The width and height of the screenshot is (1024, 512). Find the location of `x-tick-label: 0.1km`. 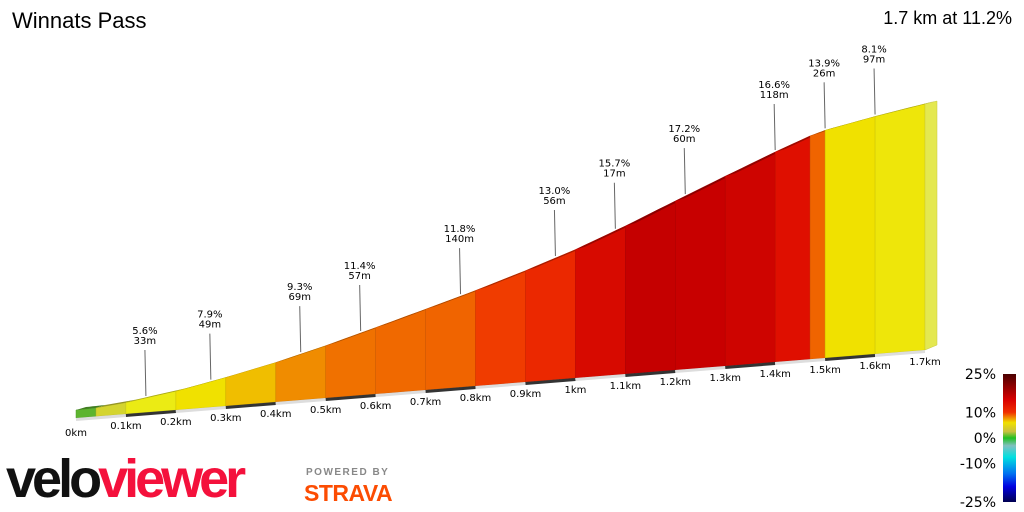

x-tick-label: 0.1km is located at coordinates (125, 426).